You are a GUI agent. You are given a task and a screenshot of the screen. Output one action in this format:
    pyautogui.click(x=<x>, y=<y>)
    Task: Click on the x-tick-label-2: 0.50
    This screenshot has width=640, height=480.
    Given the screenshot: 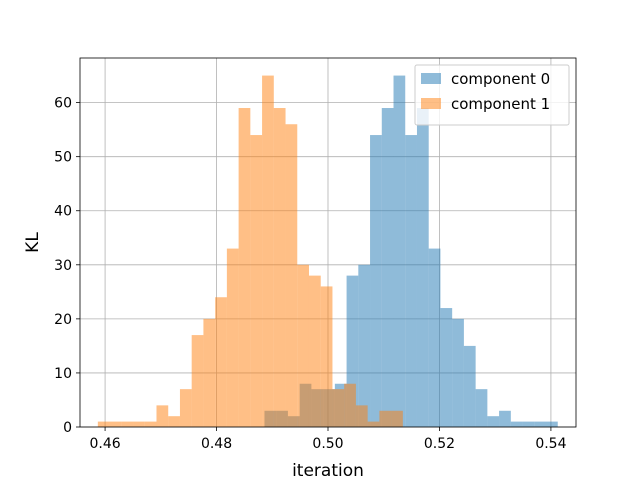 What is the action you would take?
    pyautogui.click(x=327, y=444)
    